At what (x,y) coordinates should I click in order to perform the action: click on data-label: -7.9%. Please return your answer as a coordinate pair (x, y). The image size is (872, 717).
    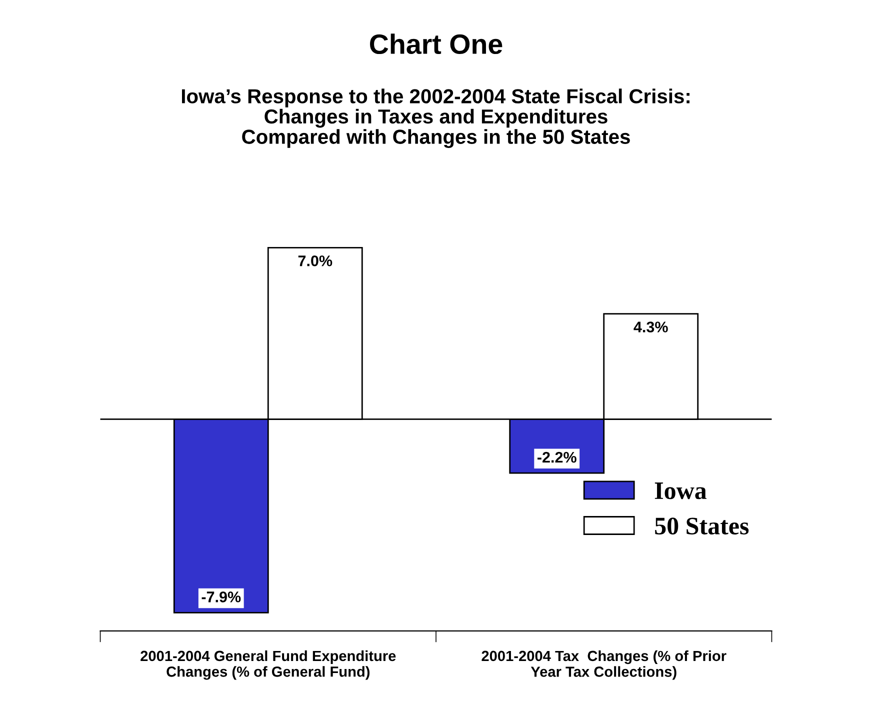
    Looking at the image, I should click on (221, 597).